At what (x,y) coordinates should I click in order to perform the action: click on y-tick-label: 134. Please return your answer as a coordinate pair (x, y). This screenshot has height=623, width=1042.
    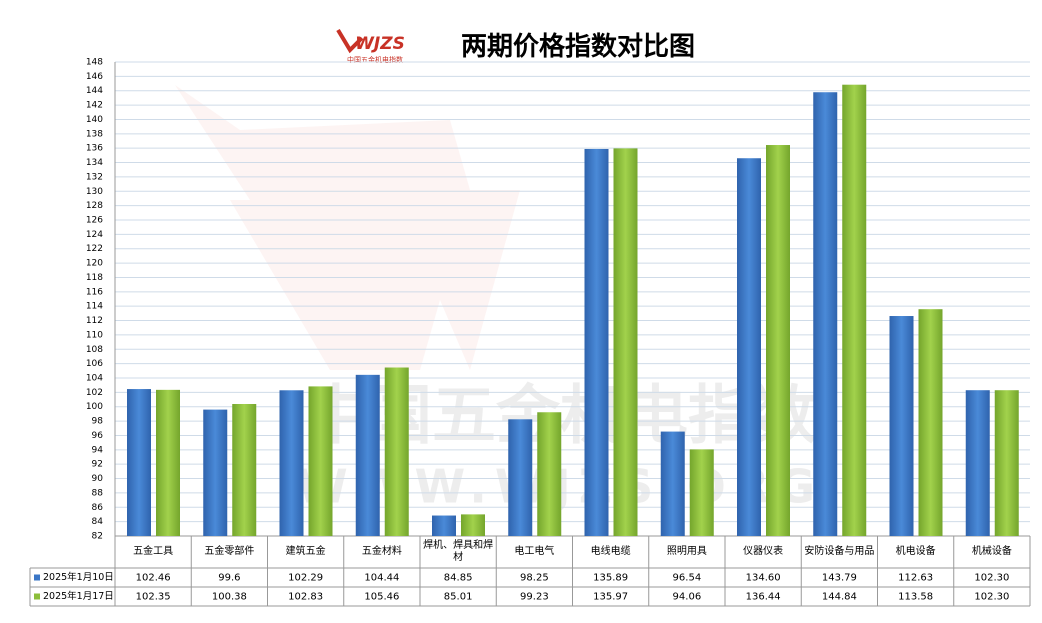
    Looking at the image, I should click on (94, 163).